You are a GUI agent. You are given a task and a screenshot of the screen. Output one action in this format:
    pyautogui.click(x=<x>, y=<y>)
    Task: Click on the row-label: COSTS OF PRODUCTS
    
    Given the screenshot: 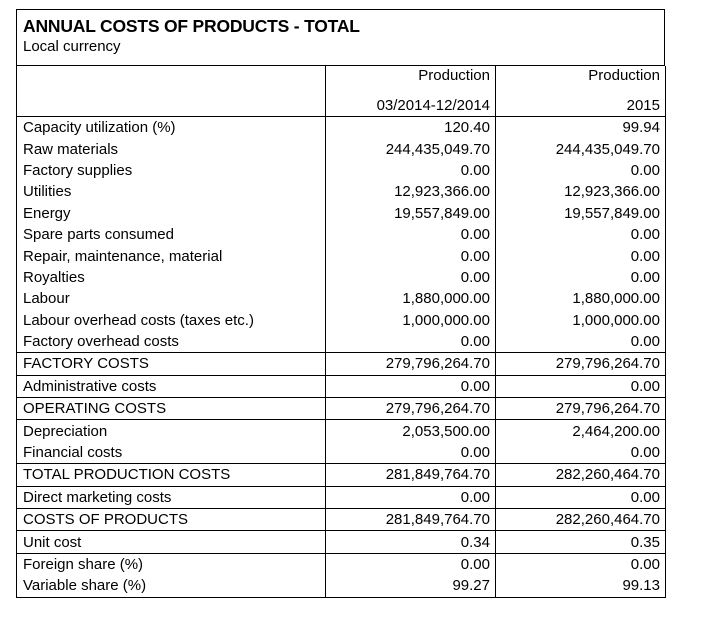 What is the action you would take?
    pyautogui.click(x=171, y=519)
    